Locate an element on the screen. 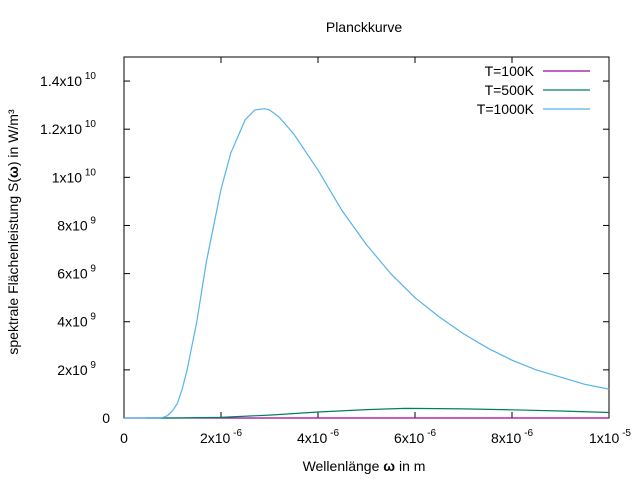  y-tick-label: 4x10 9 is located at coordinates (76, 321).